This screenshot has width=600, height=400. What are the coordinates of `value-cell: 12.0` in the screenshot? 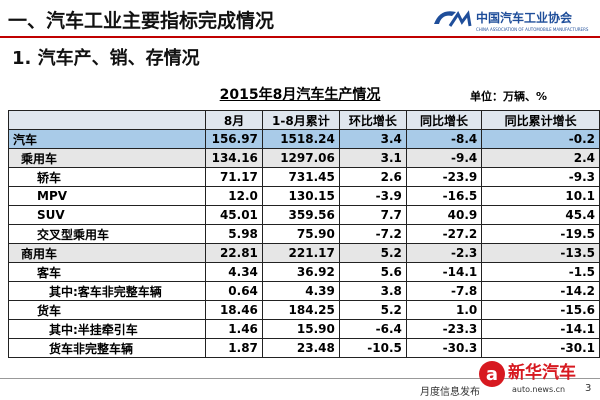 It's located at (234, 196).